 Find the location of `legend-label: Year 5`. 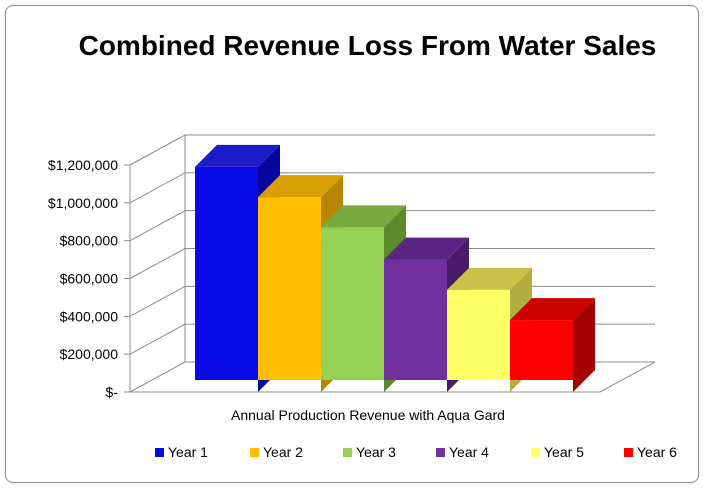

legend-label: Year 5 is located at coordinates (564, 452).